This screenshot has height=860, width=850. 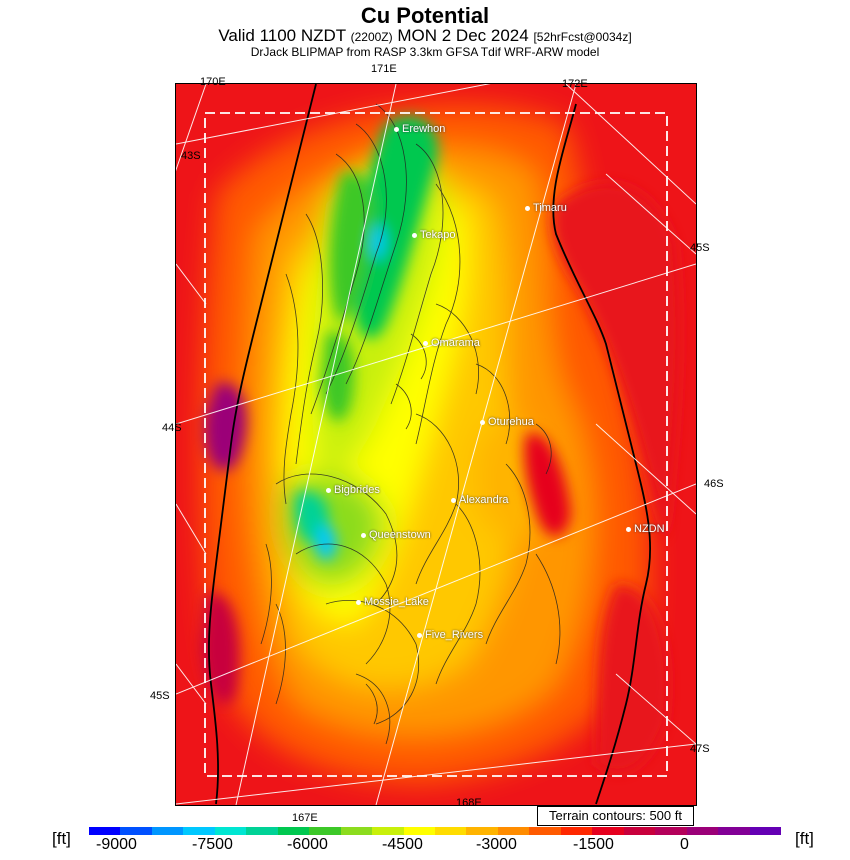 What do you see at coordinates (213, 82) in the screenshot?
I see `lon-label-170e: 170E` at bounding box center [213, 82].